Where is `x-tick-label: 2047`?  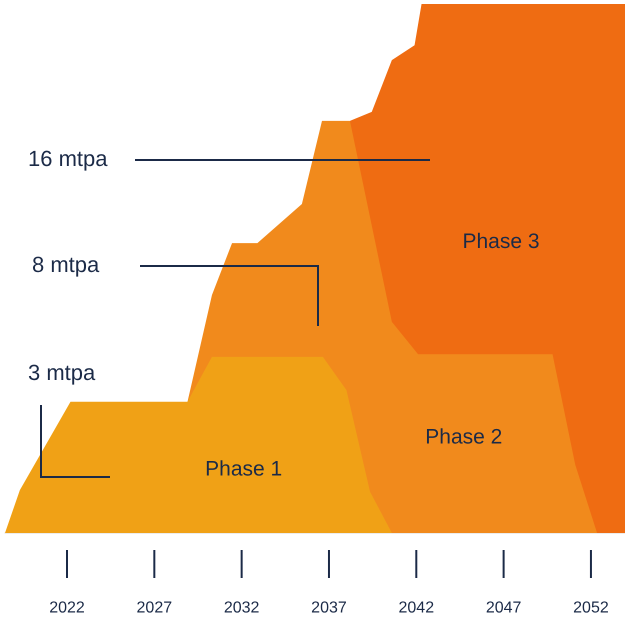
x-tick-label: 2047 is located at coordinates (504, 607).